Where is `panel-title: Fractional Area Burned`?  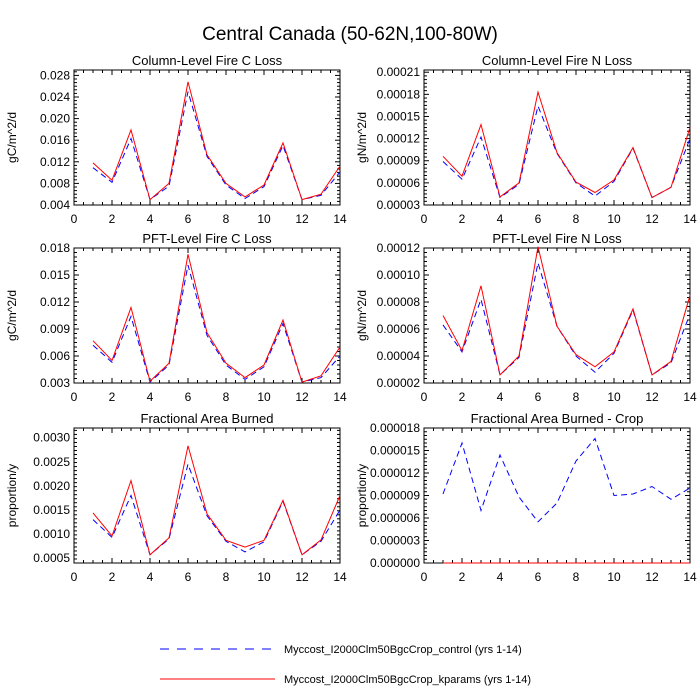
panel-title: Fractional Area Burned is located at coordinates (207, 418).